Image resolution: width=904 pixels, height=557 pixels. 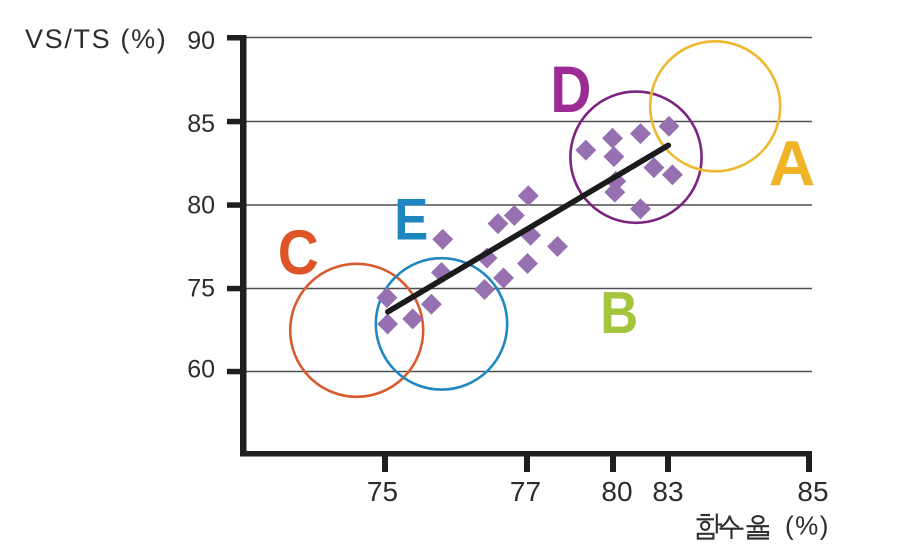 I want to click on svg-text: 90, so click(x=201, y=41).